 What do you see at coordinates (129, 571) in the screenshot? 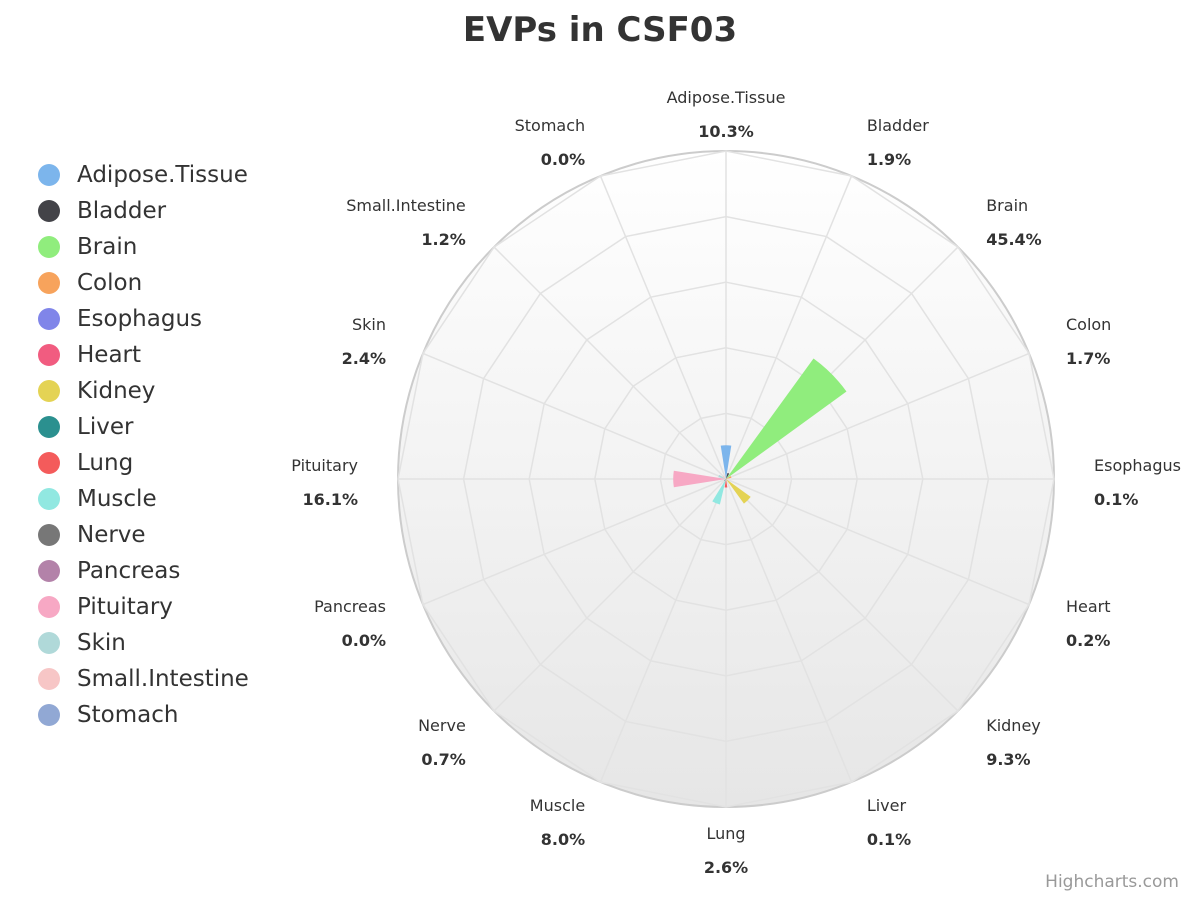
I see `legend-label: Pancreas` at bounding box center [129, 571].